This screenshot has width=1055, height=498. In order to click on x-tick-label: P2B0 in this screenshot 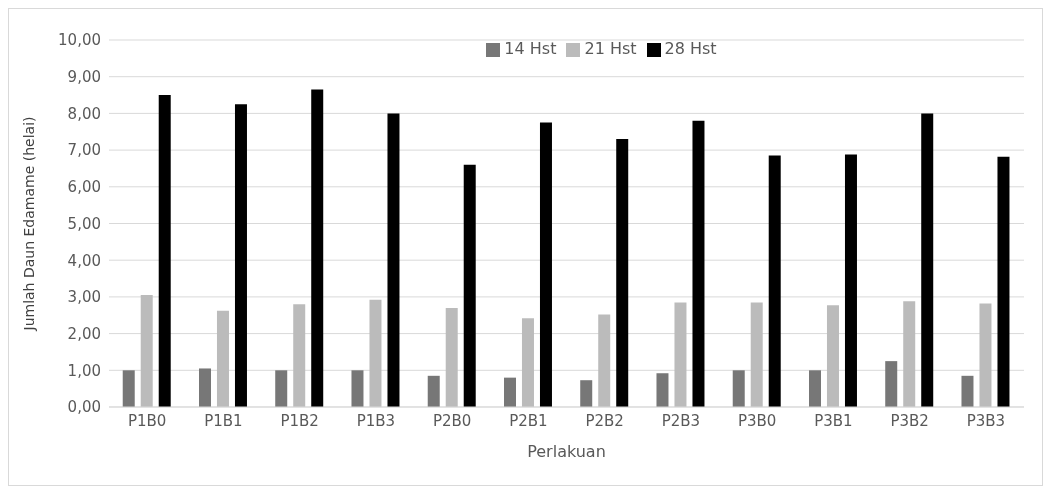, I will do `click(452, 420)`.